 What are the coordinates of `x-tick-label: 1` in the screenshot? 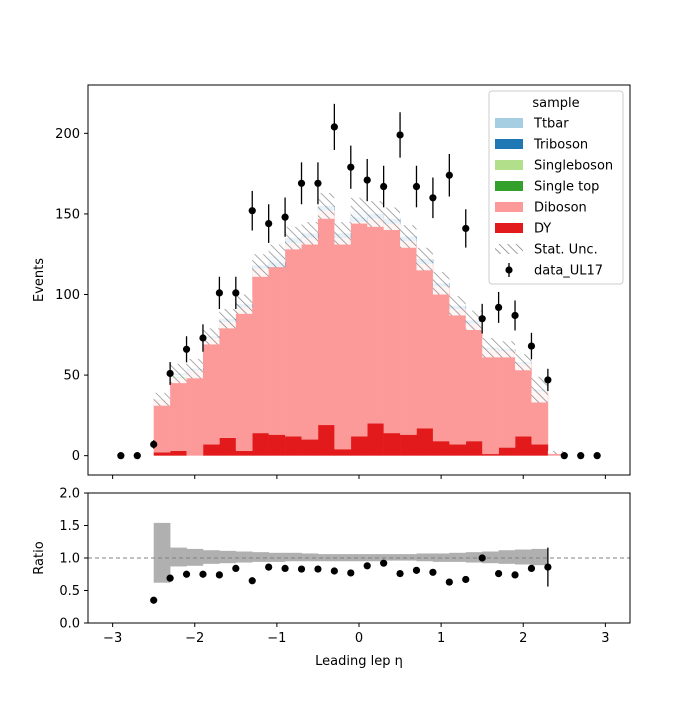 It's located at (441, 638).